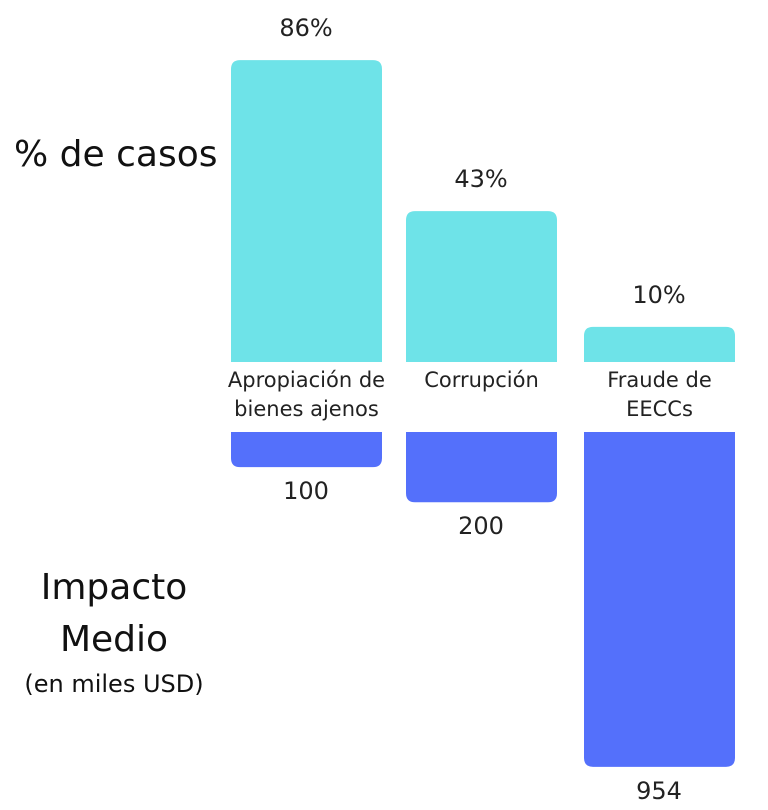 This screenshot has width=768, height=810. Describe the element at coordinates (481, 526) in the screenshot. I see `value-label: 200` at that location.